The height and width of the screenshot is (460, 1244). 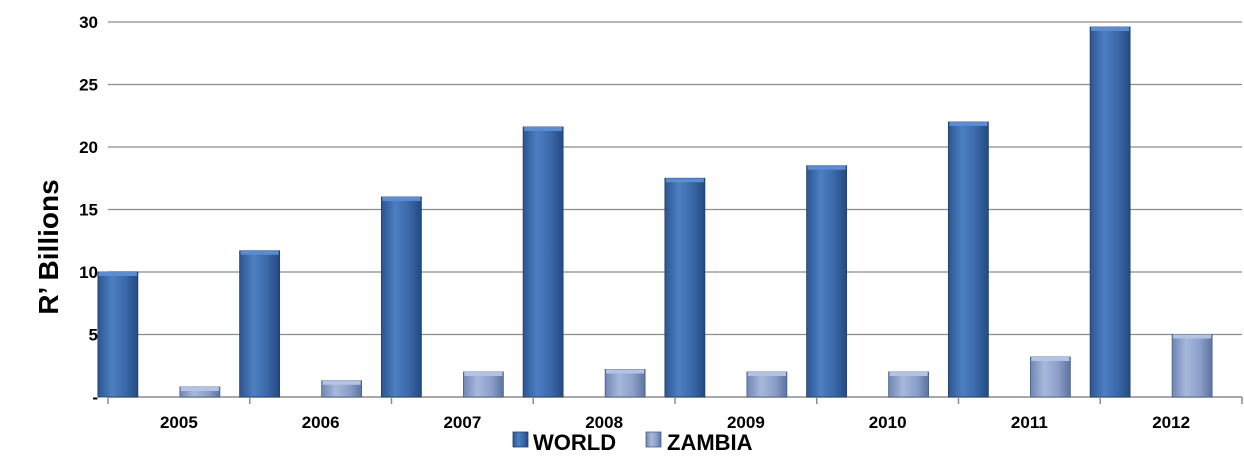 I want to click on bar-world-2010, so click(x=827, y=281).